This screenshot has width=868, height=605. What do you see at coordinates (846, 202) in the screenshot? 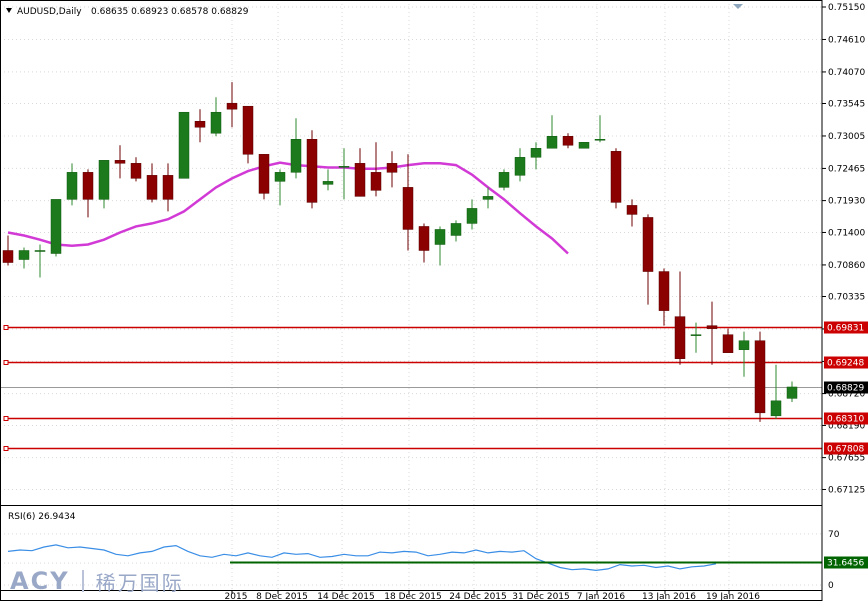
I see `y-tick-label: 0.71930` at bounding box center [846, 202].